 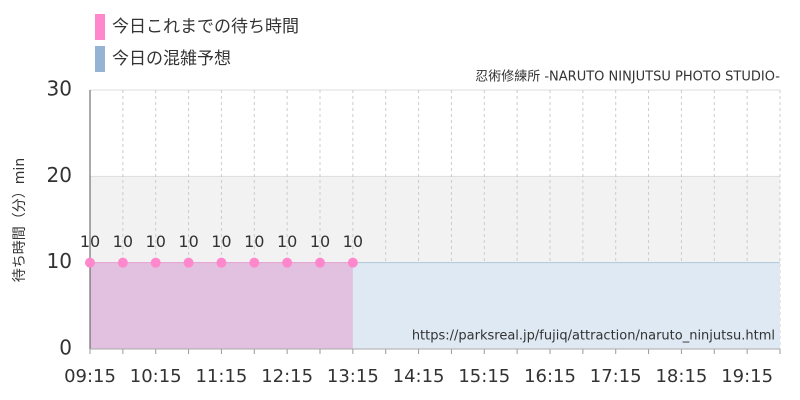 What do you see at coordinates (419, 376) in the screenshot?
I see `x-tick-label: 14:15` at bounding box center [419, 376].